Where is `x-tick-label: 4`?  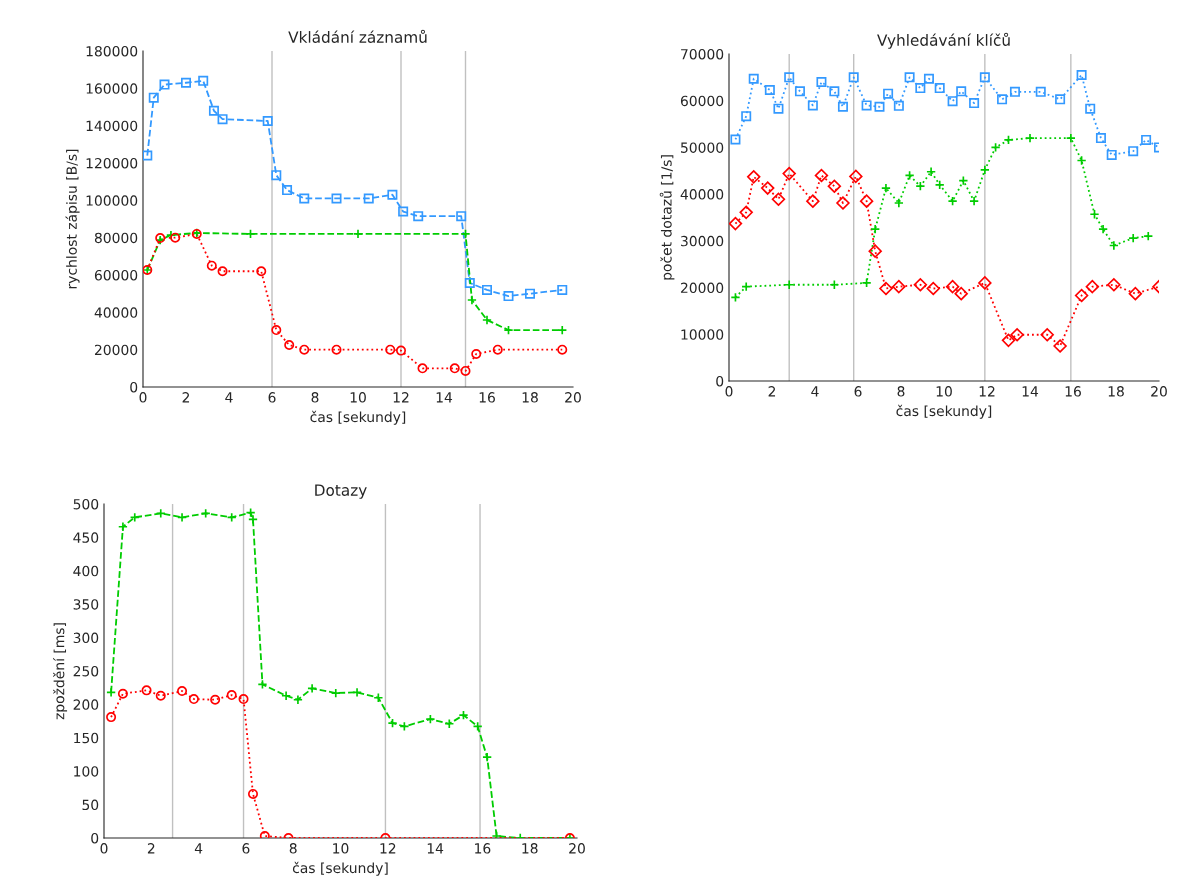
x-tick-label: 4 is located at coordinates (229, 397).